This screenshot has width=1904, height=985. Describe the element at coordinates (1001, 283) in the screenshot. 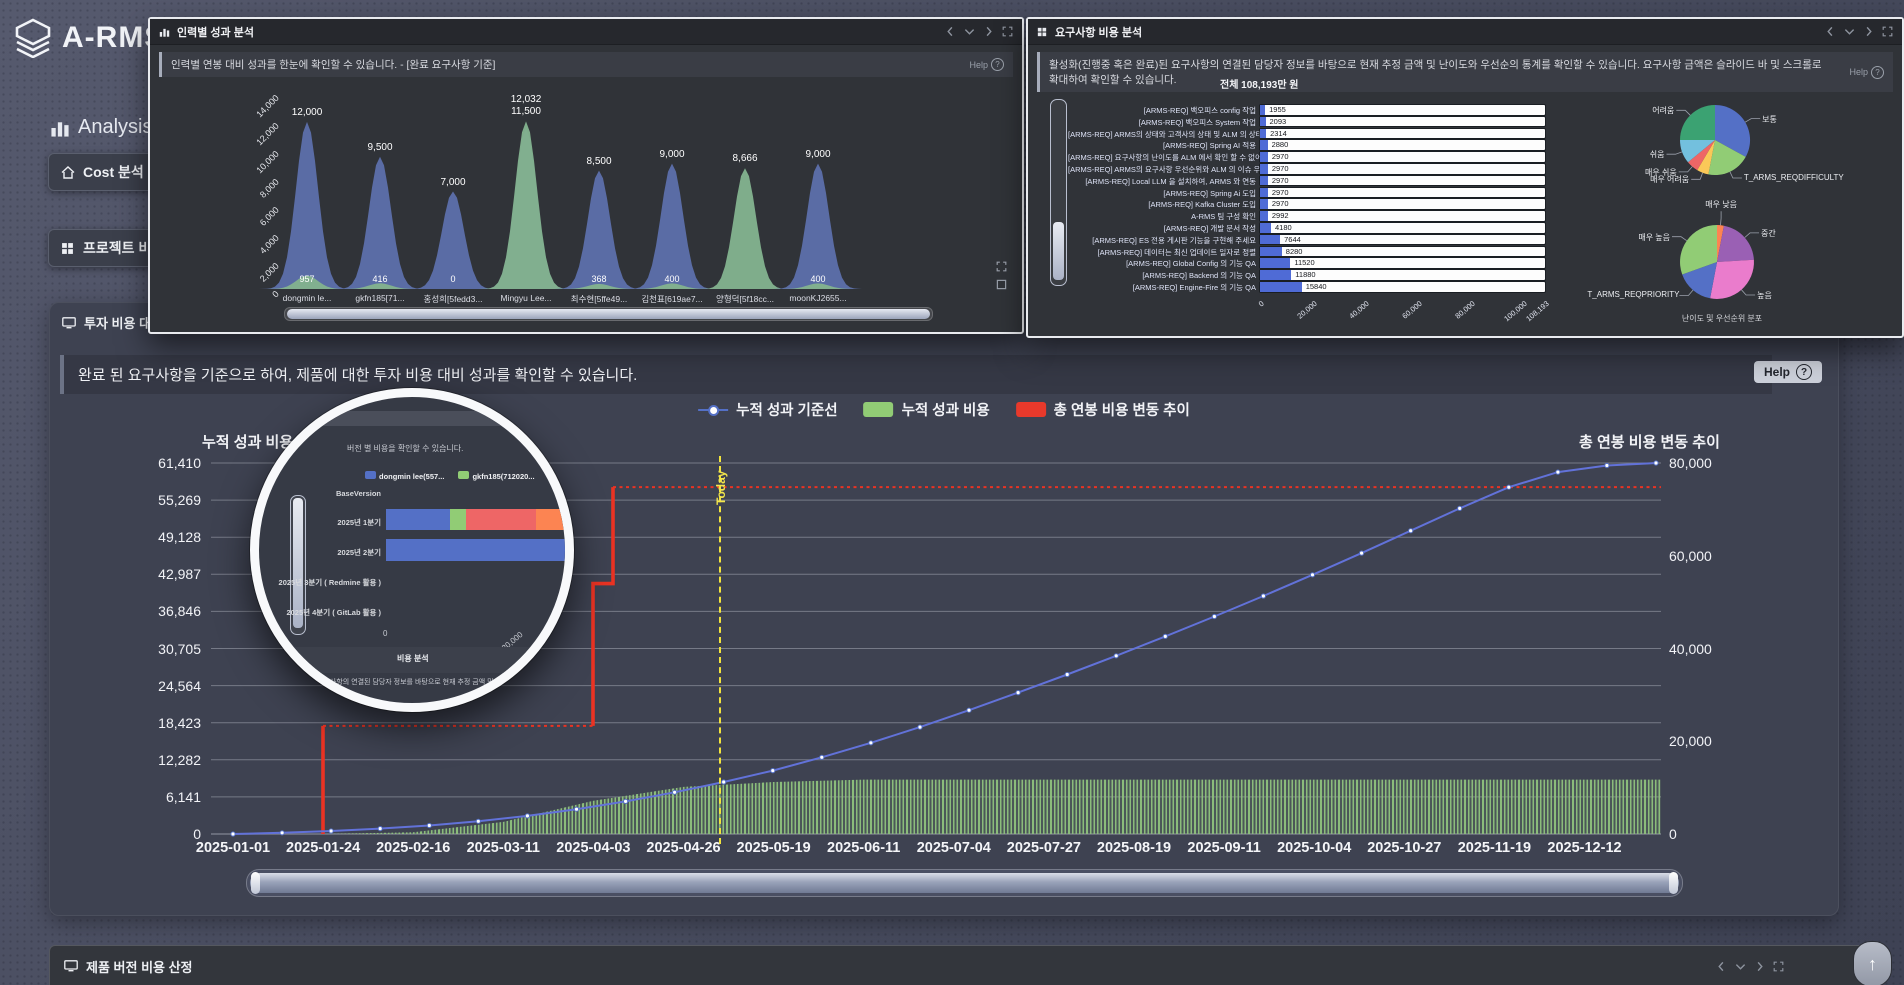

I see `chart-restore-icon` at that location.